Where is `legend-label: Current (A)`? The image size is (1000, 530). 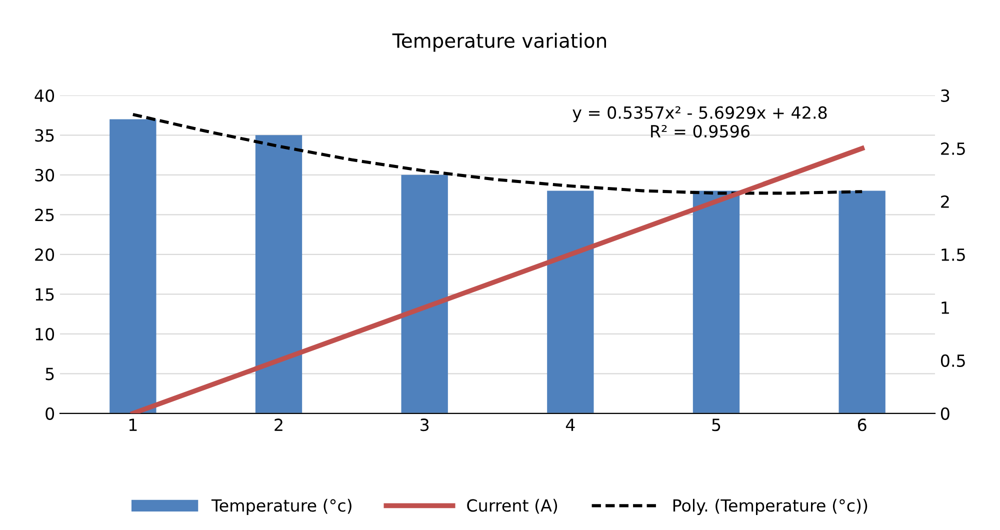
legend-label: Current (A) is located at coordinates (512, 506).